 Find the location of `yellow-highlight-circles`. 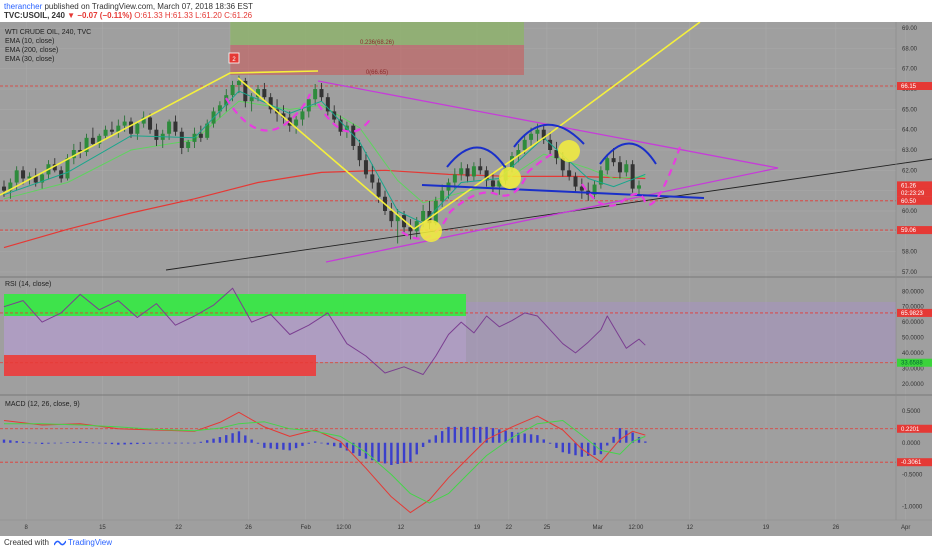

yellow-highlight-circles is located at coordinates (500, 191).